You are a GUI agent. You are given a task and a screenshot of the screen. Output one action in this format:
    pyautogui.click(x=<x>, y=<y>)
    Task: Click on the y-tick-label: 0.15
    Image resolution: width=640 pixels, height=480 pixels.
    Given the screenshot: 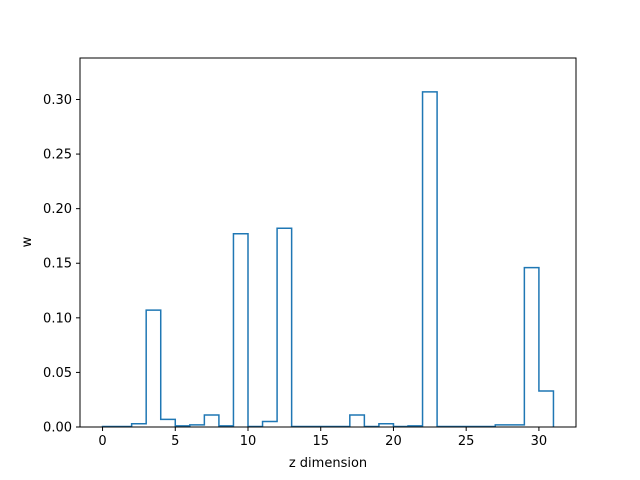 What is the action you would take?
    pyautogui.click(x=57, y=264)
    